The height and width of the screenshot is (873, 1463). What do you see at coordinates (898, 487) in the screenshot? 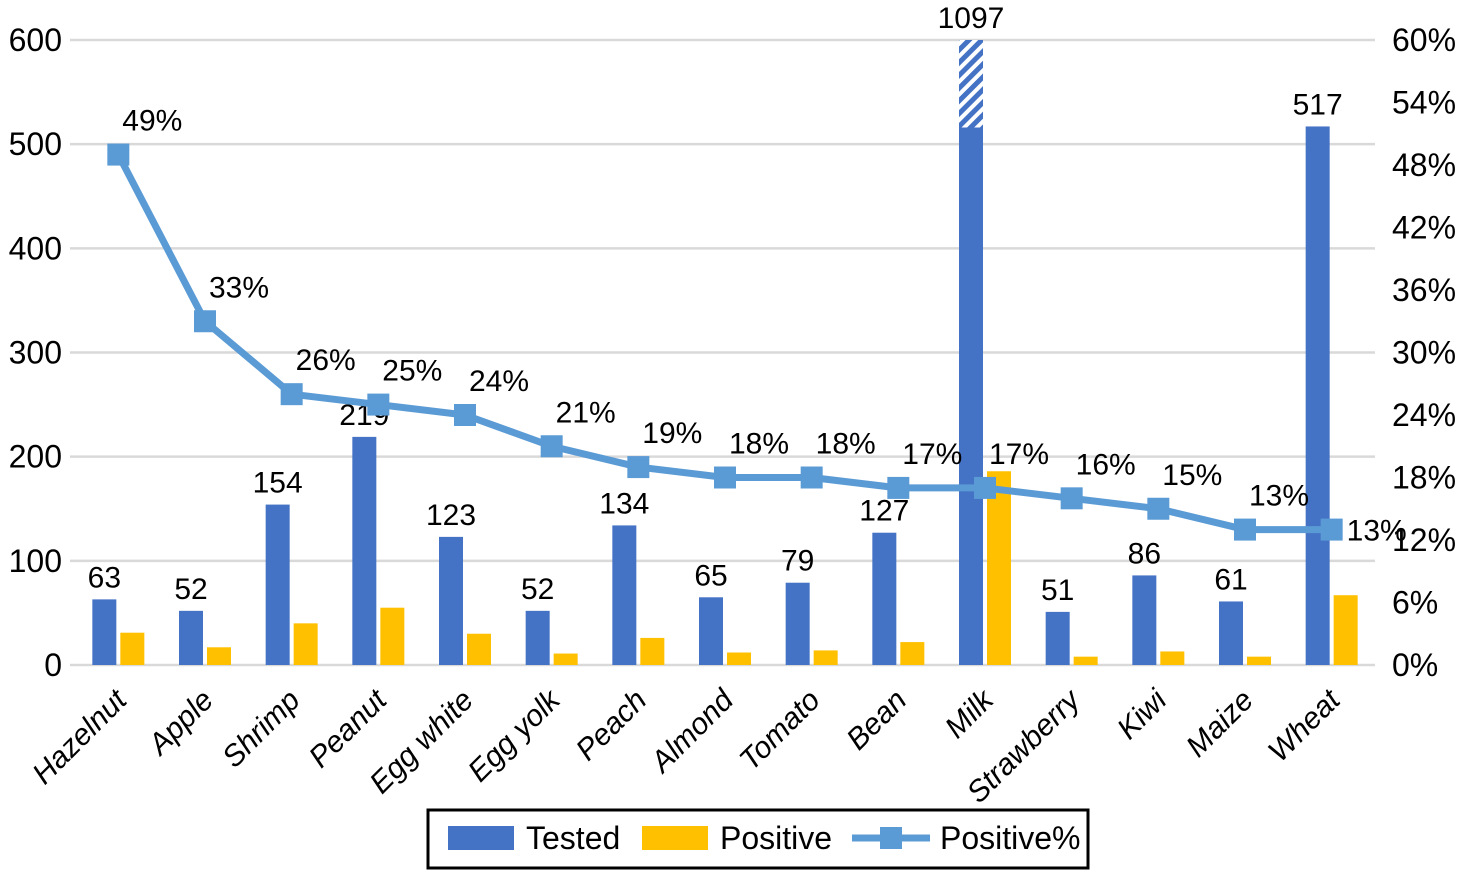
I see `positive-pct-marker-bean` at bounding box center [898, 487].